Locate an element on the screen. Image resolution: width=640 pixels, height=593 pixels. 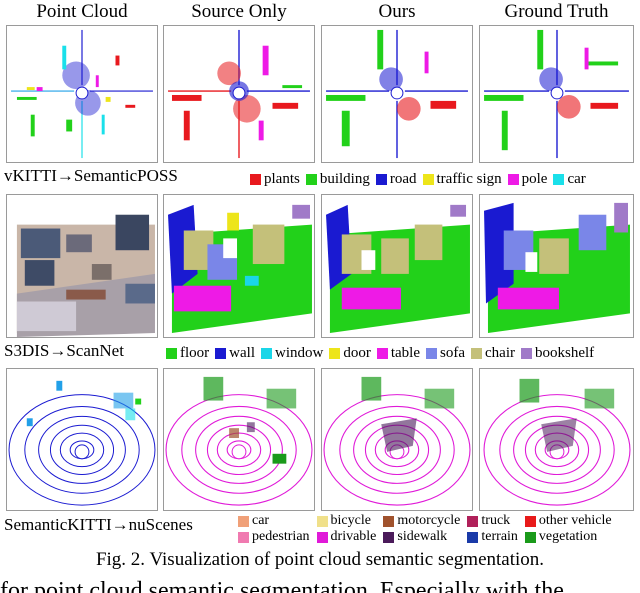
legend-item: sofa is located at coordinates (445, 353).